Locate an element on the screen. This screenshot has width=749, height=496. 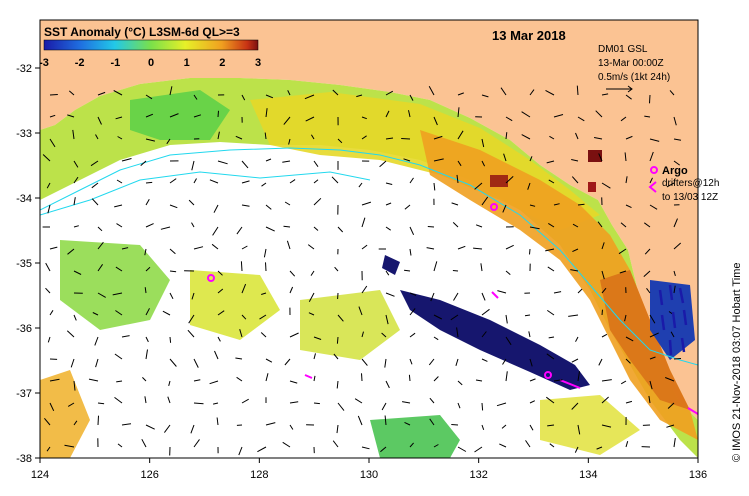
sst-cold-band is located at coordinates (495, 340).